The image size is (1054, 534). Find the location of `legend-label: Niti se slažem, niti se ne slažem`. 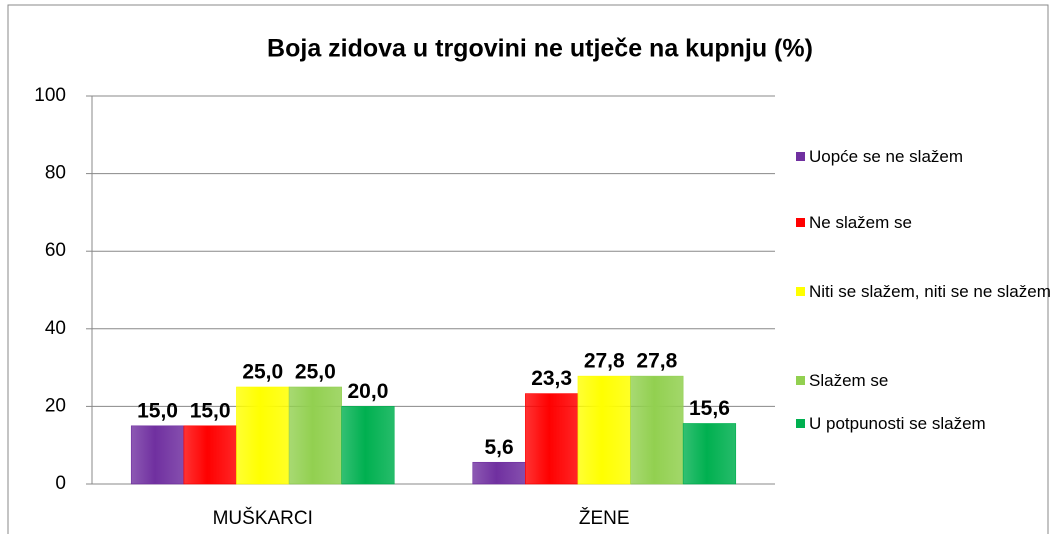

legend-label: Niti se slažem, niti se ne slažem is located at coordinates (930, 291).